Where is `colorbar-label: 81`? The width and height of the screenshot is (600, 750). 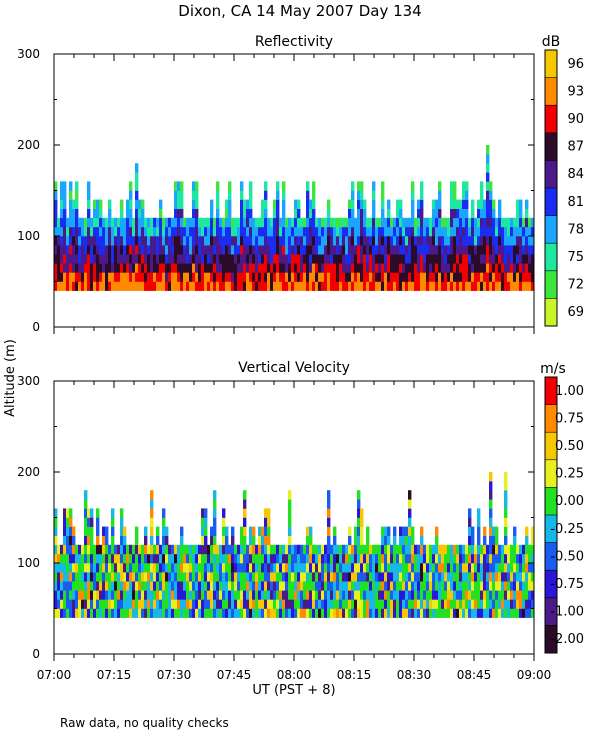 colorbar-label: 81 is located at coordinates (575, 202).